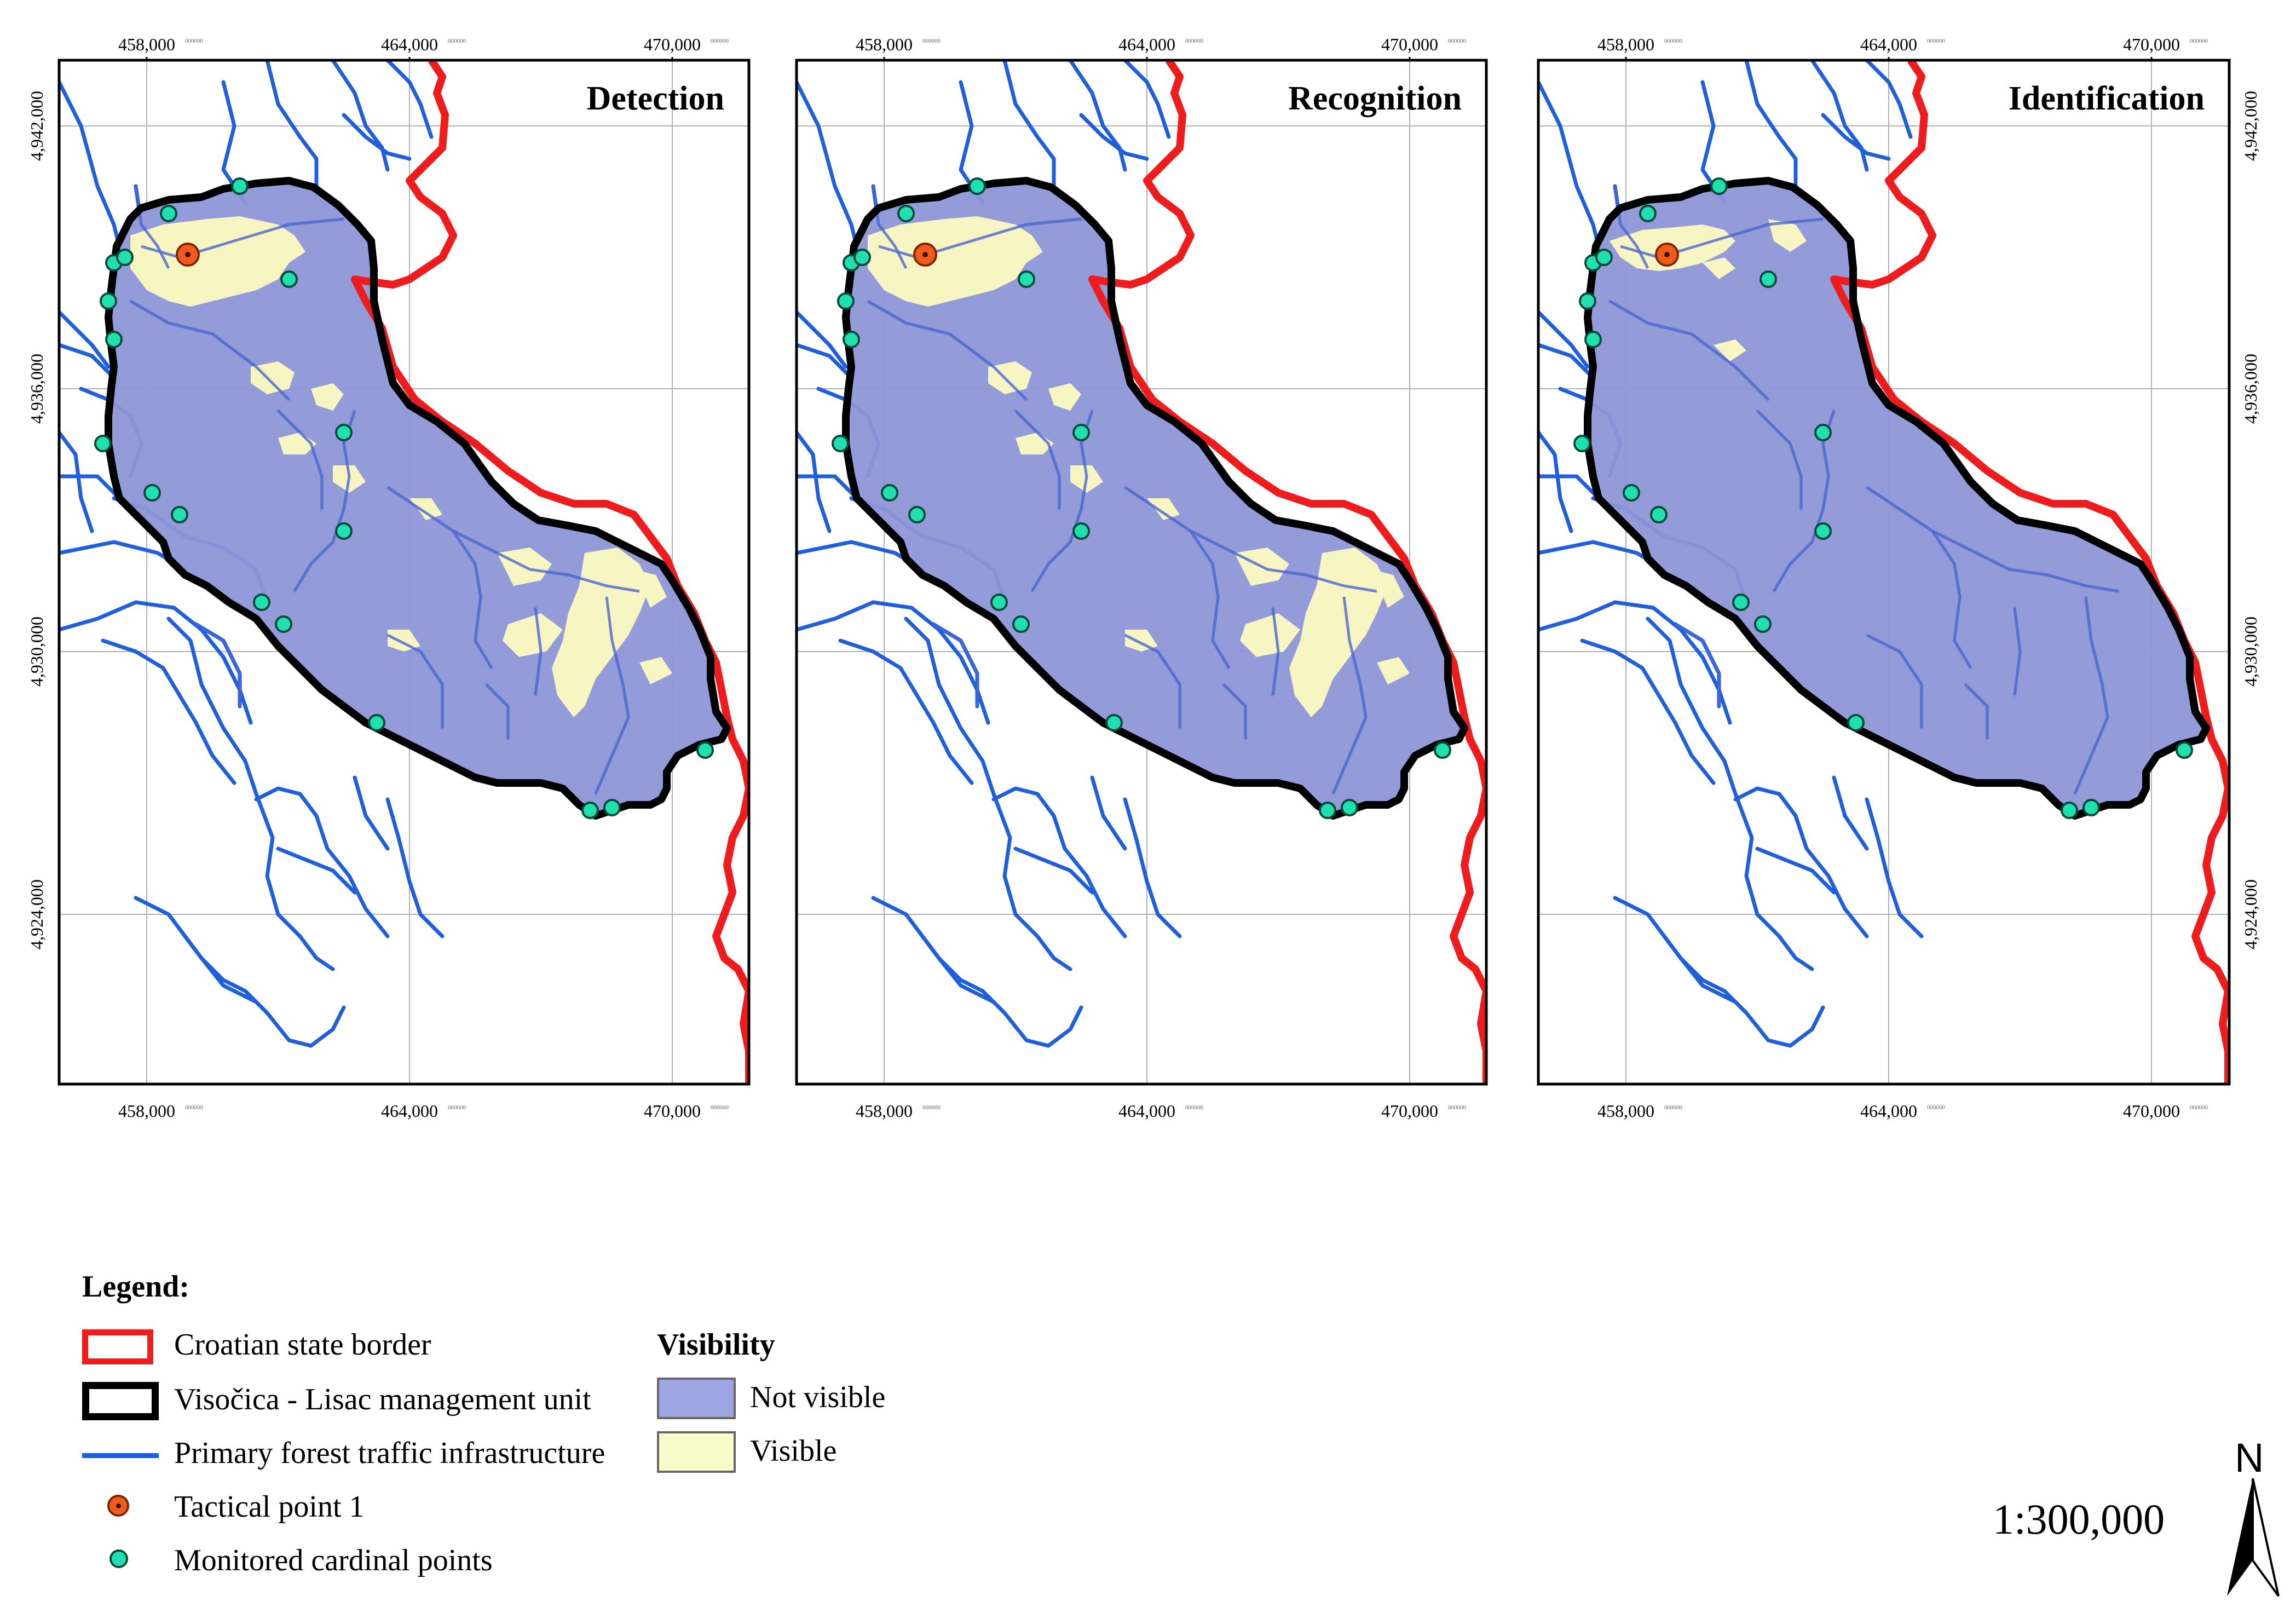 The width and height of the screenshot is (2296, 1613). What do you see at coordinates (2250, 389) in the screenshot?
I see `y-tick-label: 4,936,000` at bounding box center [2250, 389].